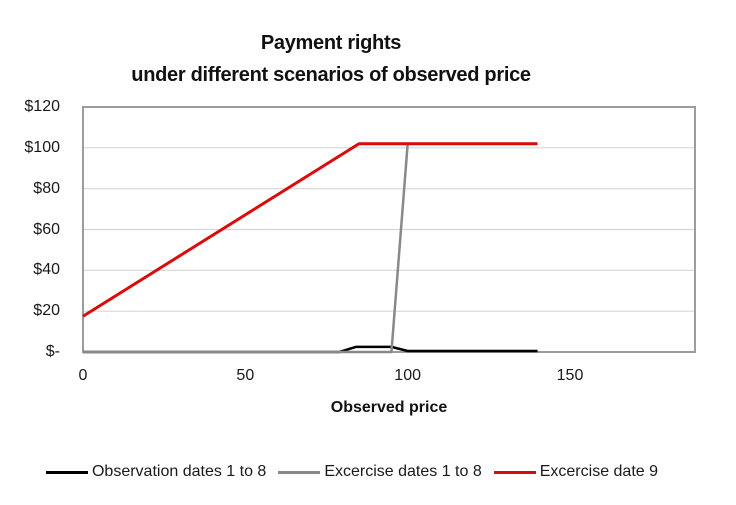  What do you see at coordinates (42, 147) in the screenshot?
I see `y-tick-label: $100` at bounding box center [42, 147].